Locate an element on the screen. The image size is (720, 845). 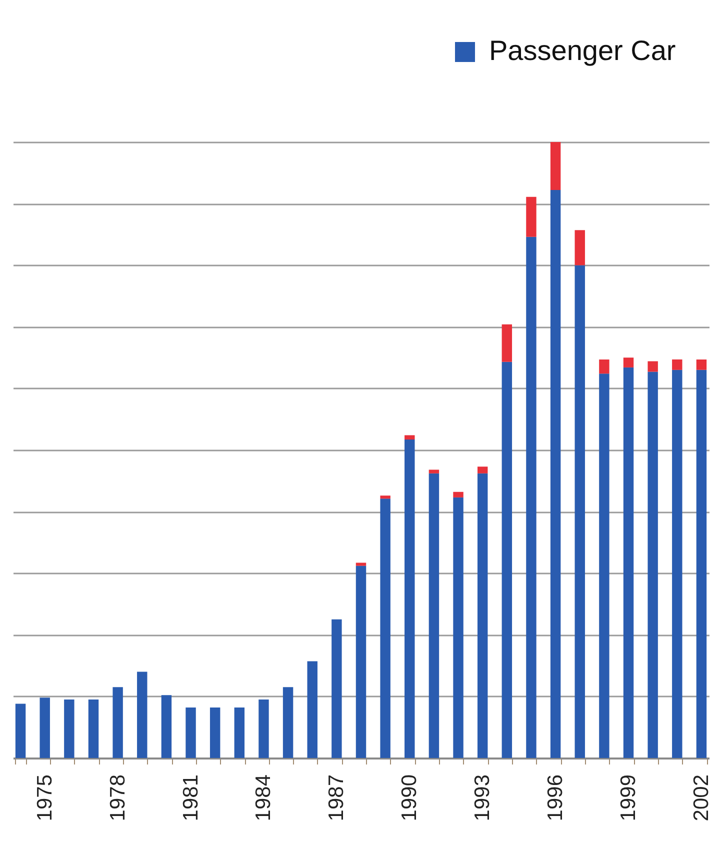
x-tick-label: 1993 is located at coordinates (482, 798).